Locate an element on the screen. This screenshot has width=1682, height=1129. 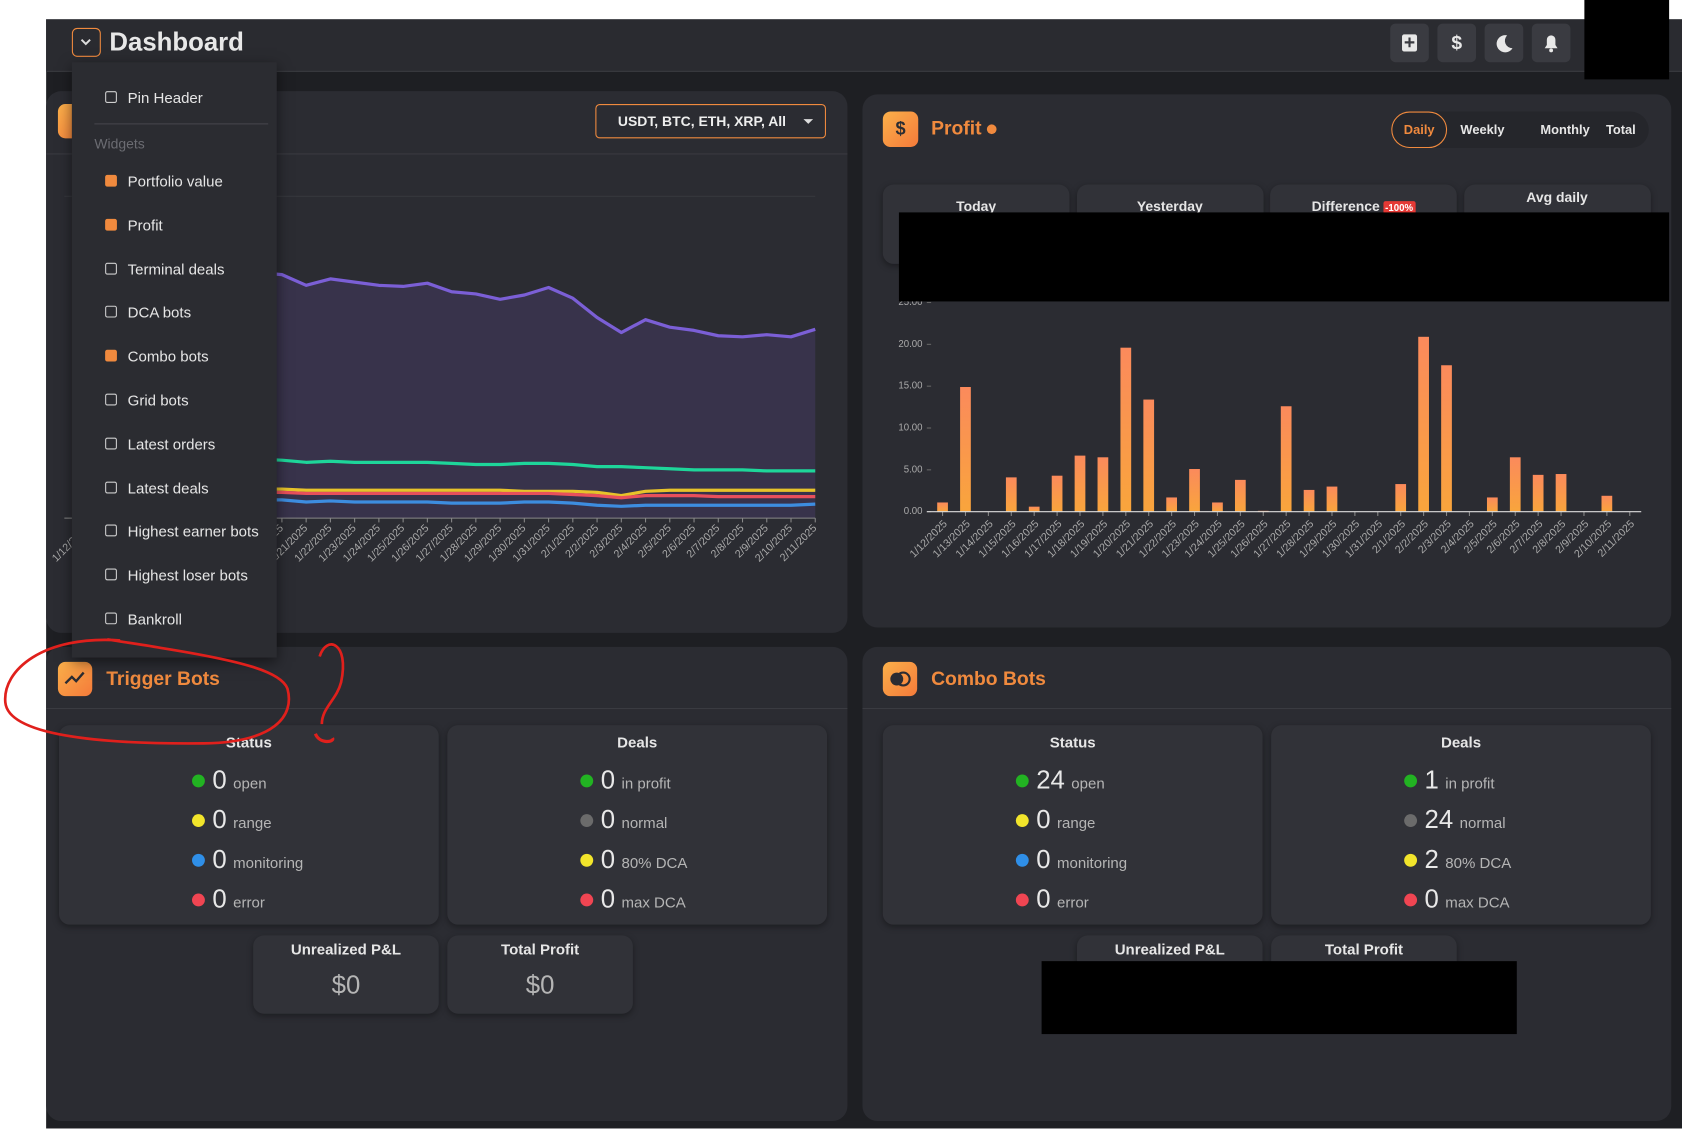
stat-label: 80% DCA is located at coordinates (1478, 862).